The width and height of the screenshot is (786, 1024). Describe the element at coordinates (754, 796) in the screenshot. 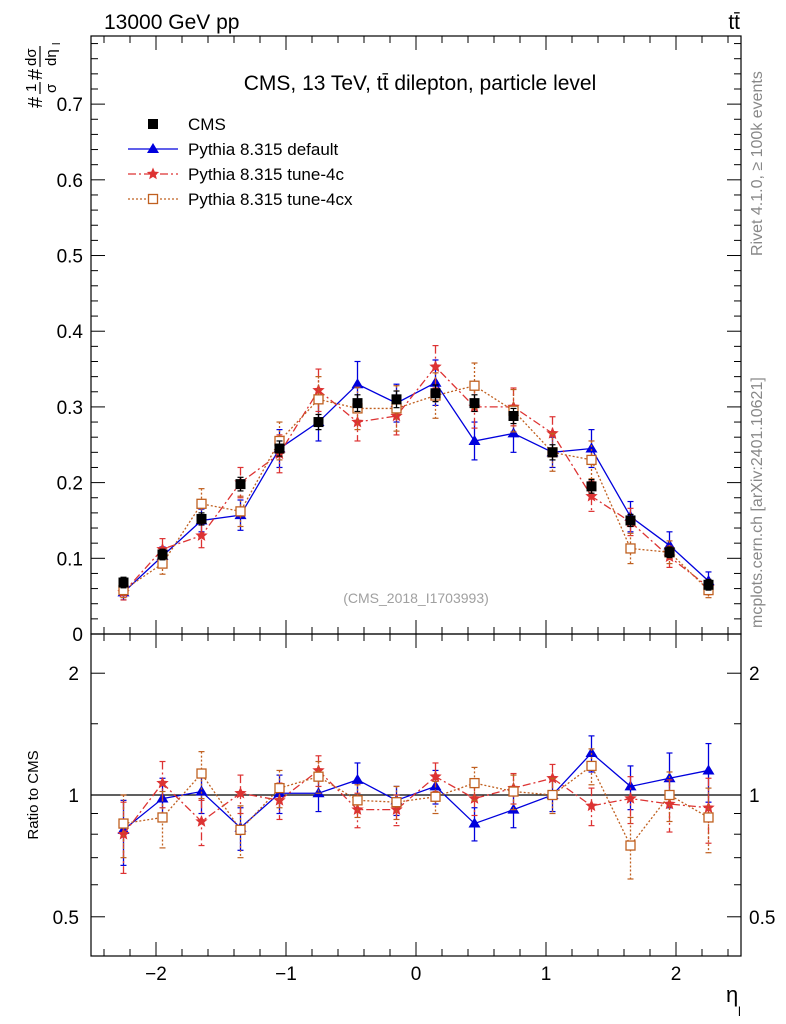

I see `ratio-y-tick-label-right: 1` at that location.